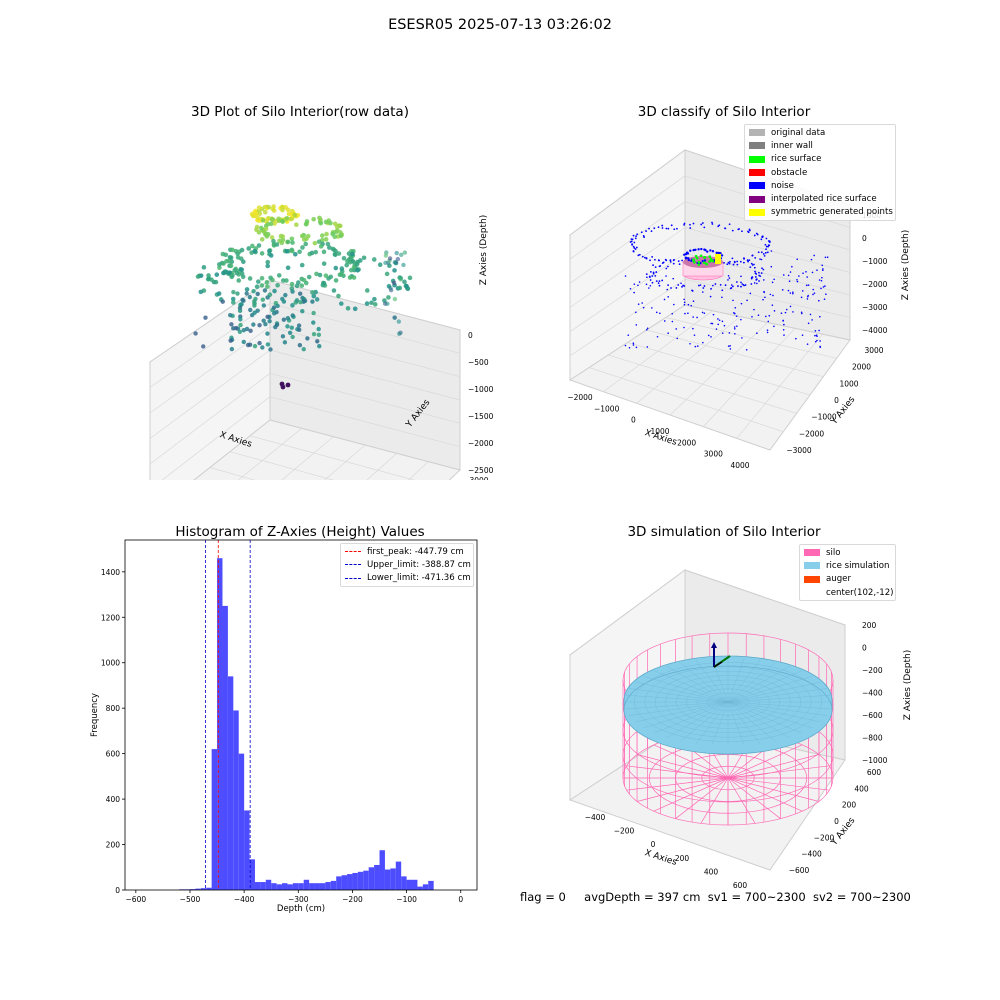  Describe the element at coordinates (642, 897) in the screenshot. I see `avg-depth-text: avgDepth = 397 cm` at that location.